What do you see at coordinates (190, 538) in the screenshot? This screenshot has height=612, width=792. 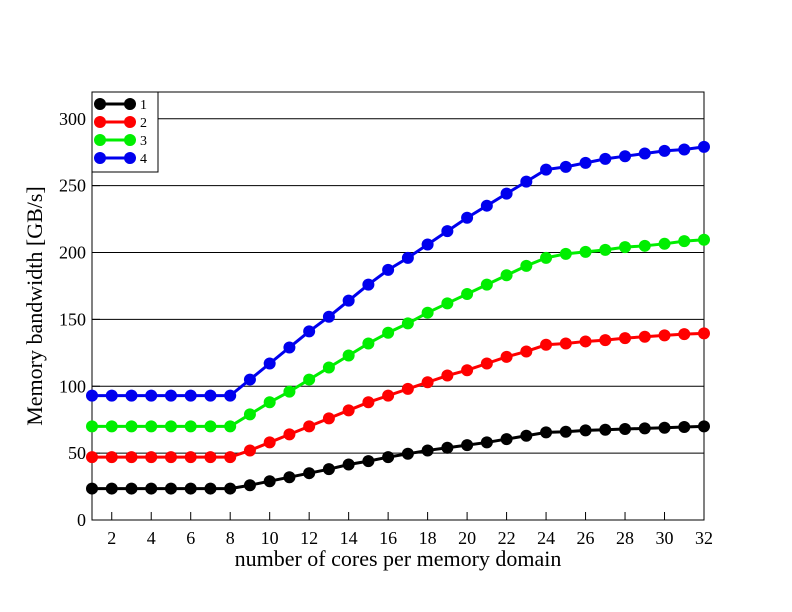 I see `x-tick-label: 6` at bounding box center [190, 538].